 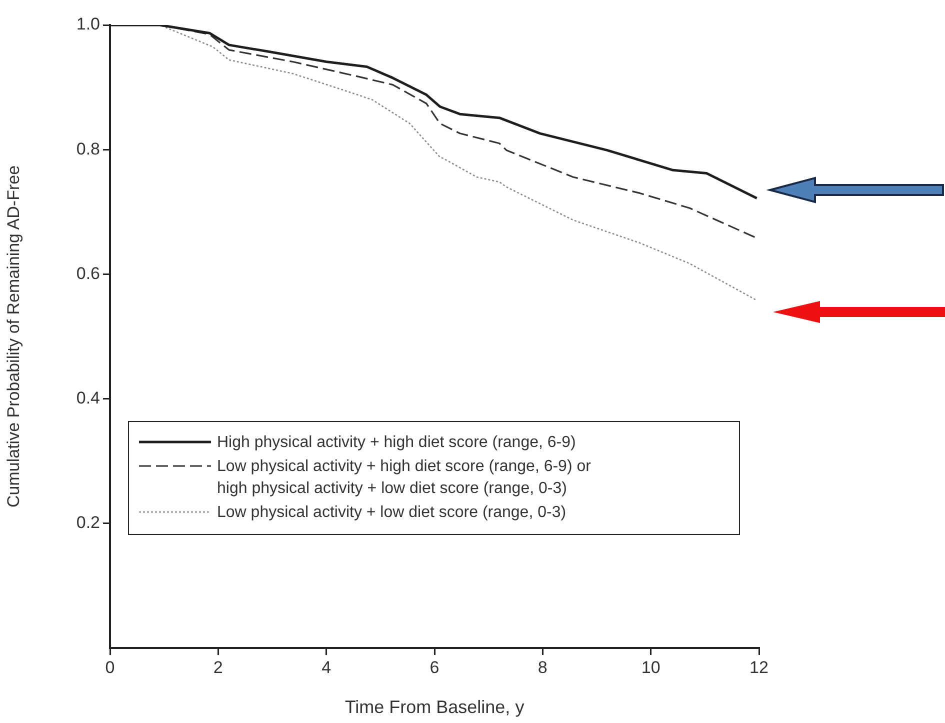 What do you see at coordinates (88, 148) in the screenshot?
I see `y-tick-label: 0.8` at bounding box center [88, 148].